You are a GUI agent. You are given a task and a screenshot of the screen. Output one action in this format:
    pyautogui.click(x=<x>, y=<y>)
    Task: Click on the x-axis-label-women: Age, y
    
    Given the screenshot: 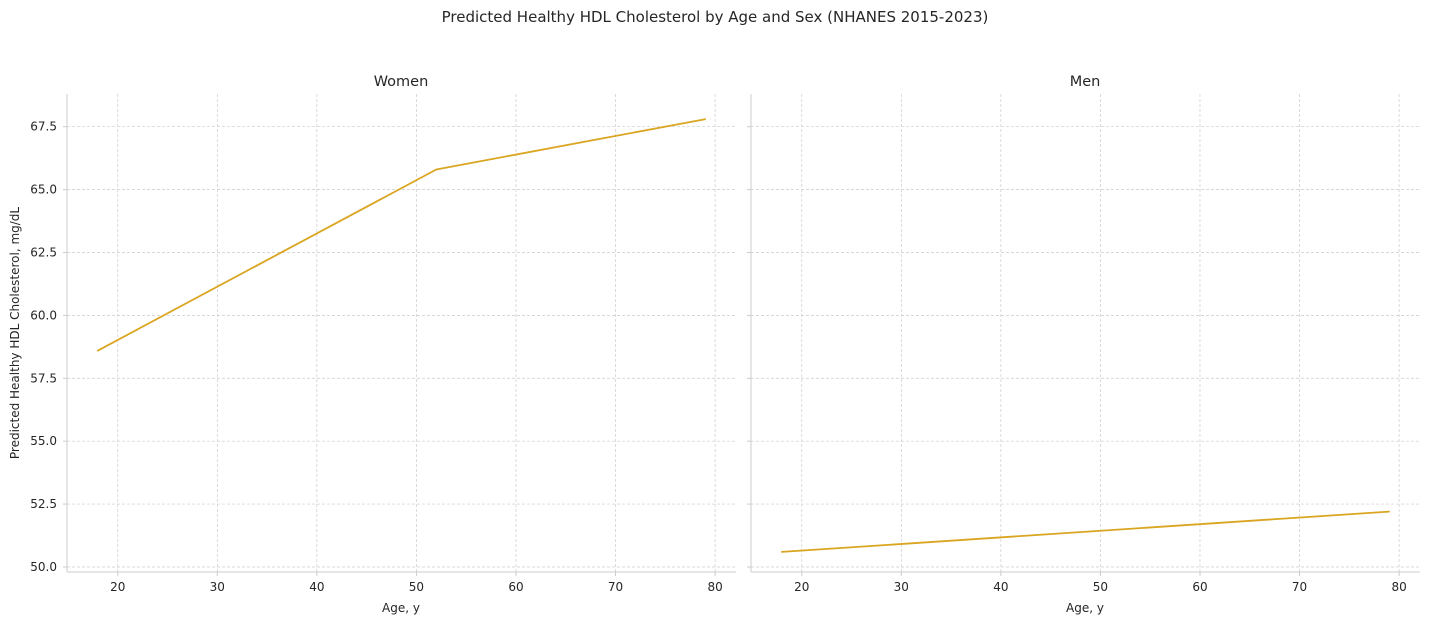 What is the action you would take?
    pyautogui.click(x=401, y=608)
    